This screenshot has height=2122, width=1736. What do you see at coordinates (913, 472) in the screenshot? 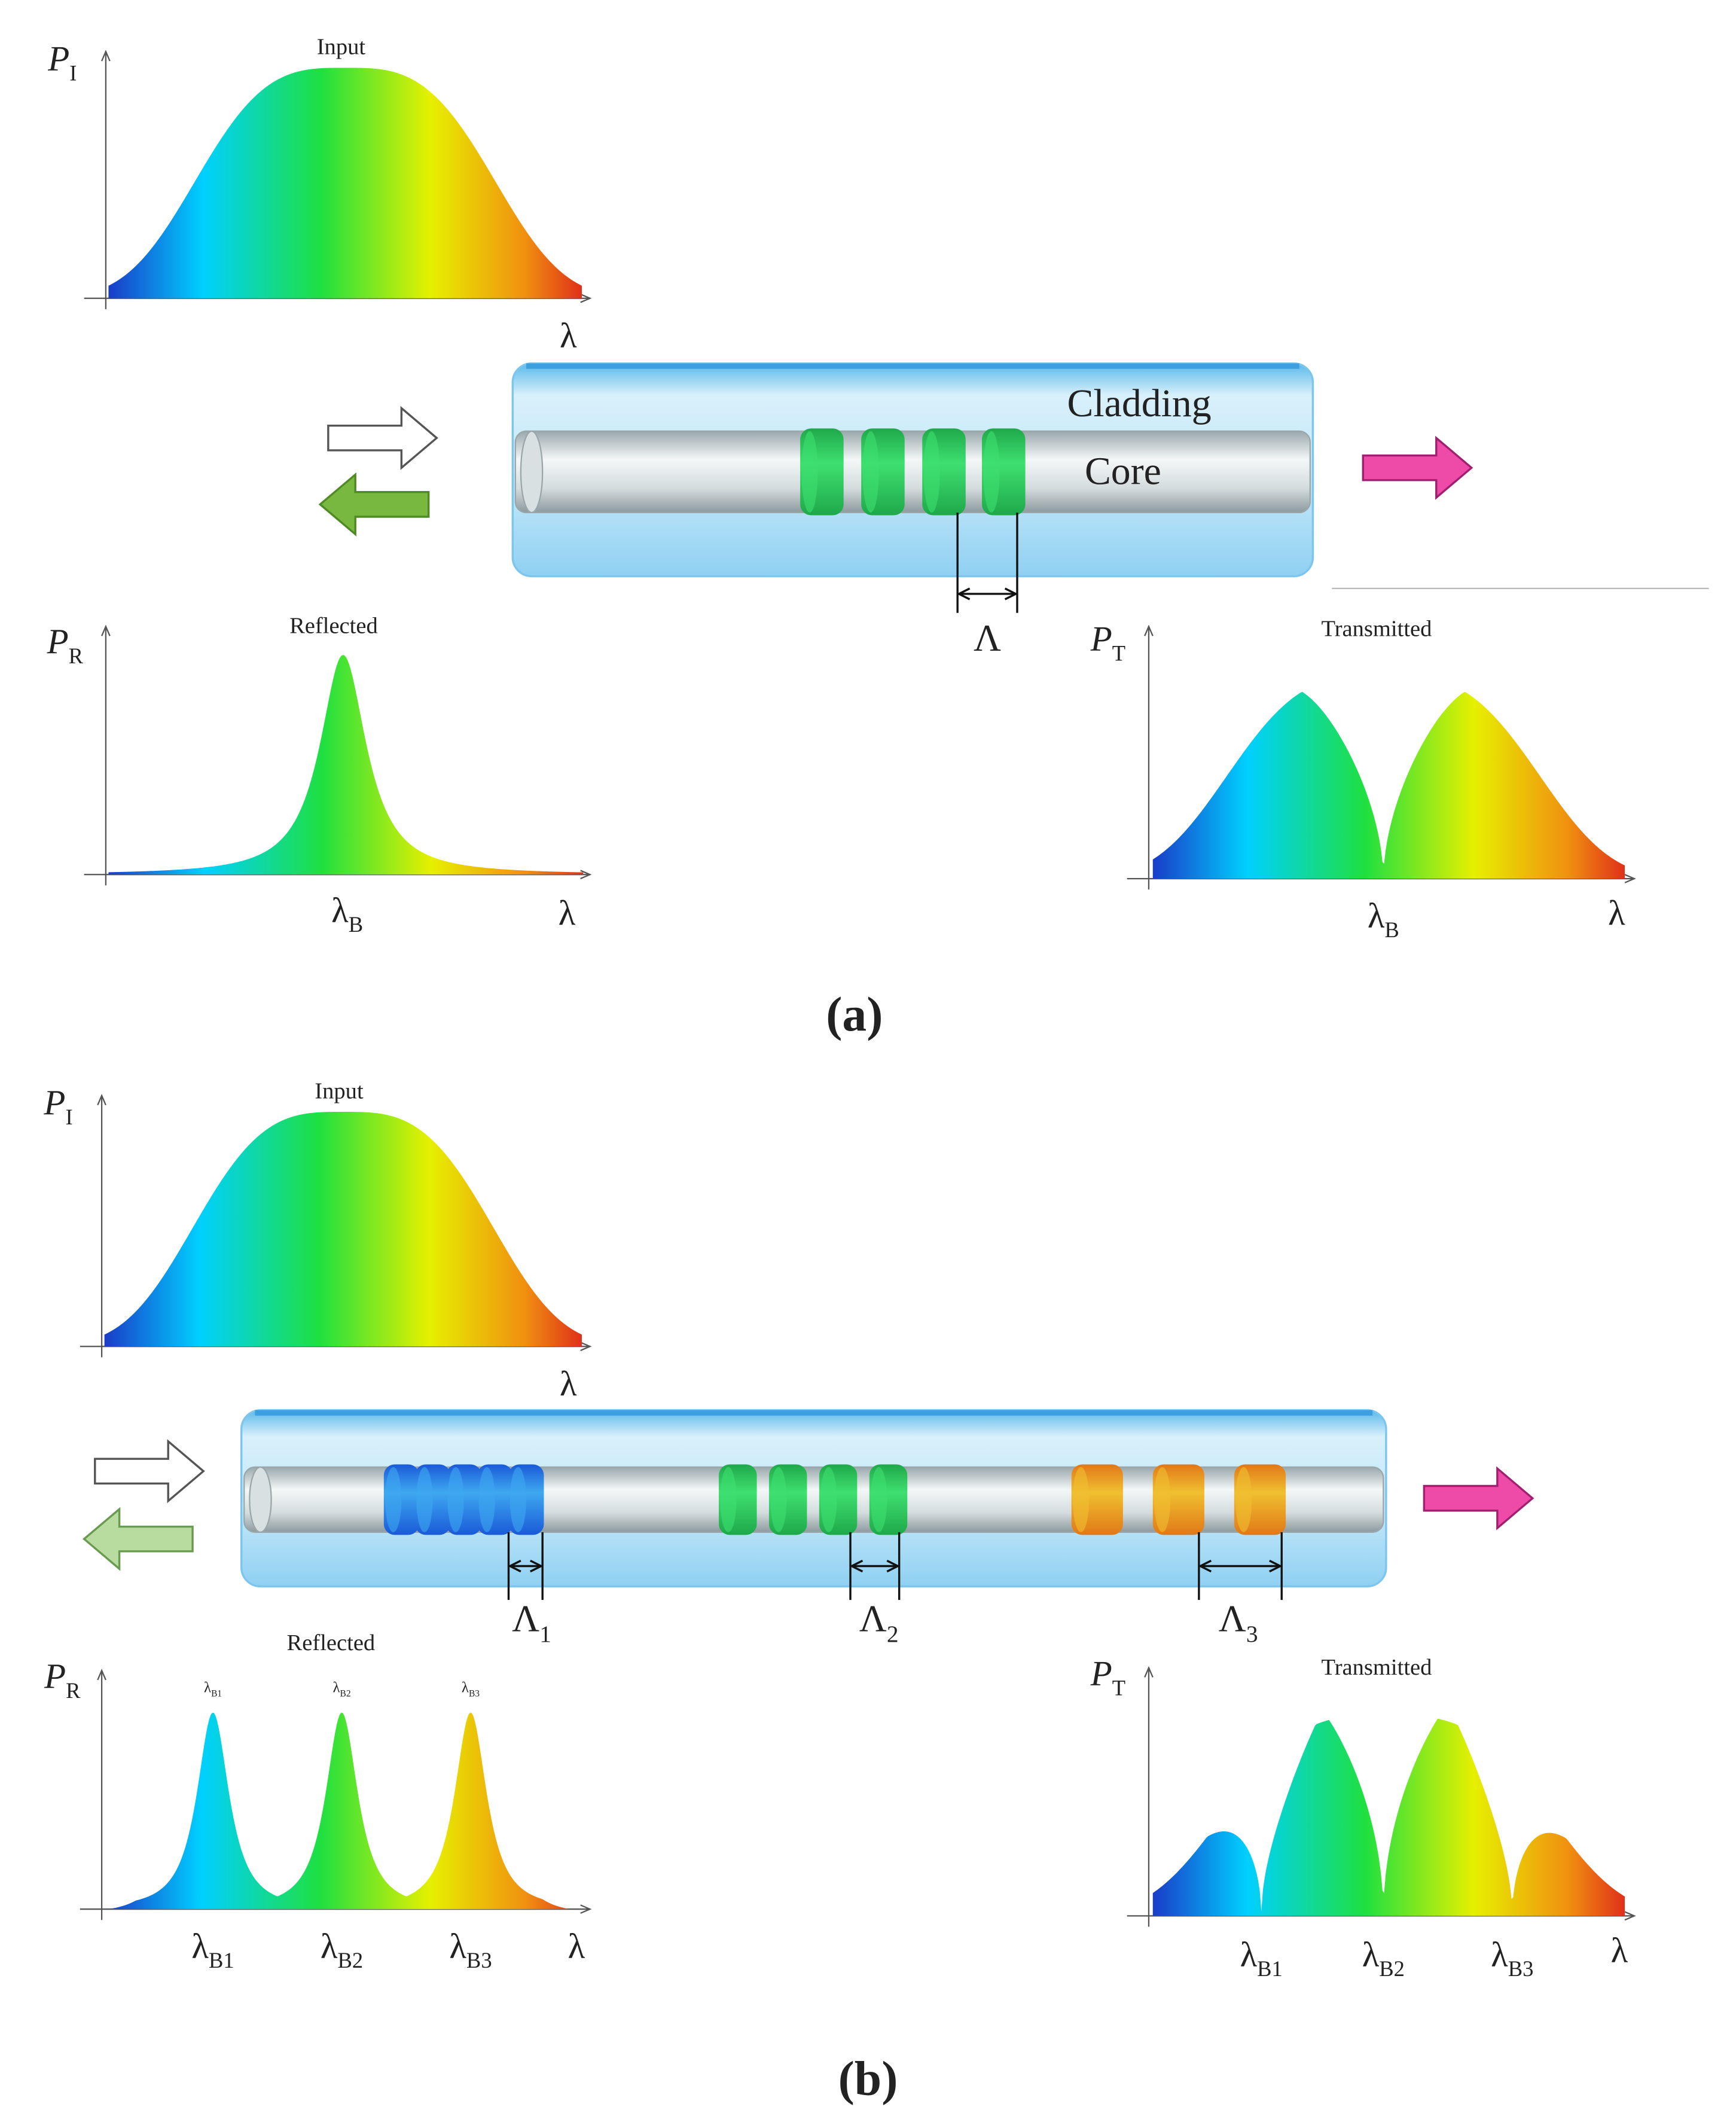
I see `core` at bounding box center [913, 472].